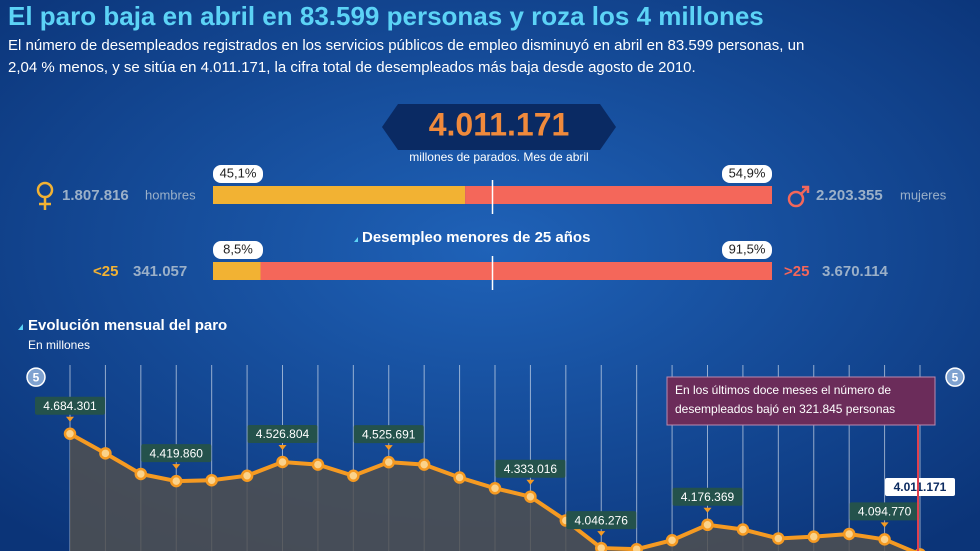 This screenshot has height=551, width=980. I want to click on annotation-text: desempleados bajó en 321.845 personas, so click(785, 409).